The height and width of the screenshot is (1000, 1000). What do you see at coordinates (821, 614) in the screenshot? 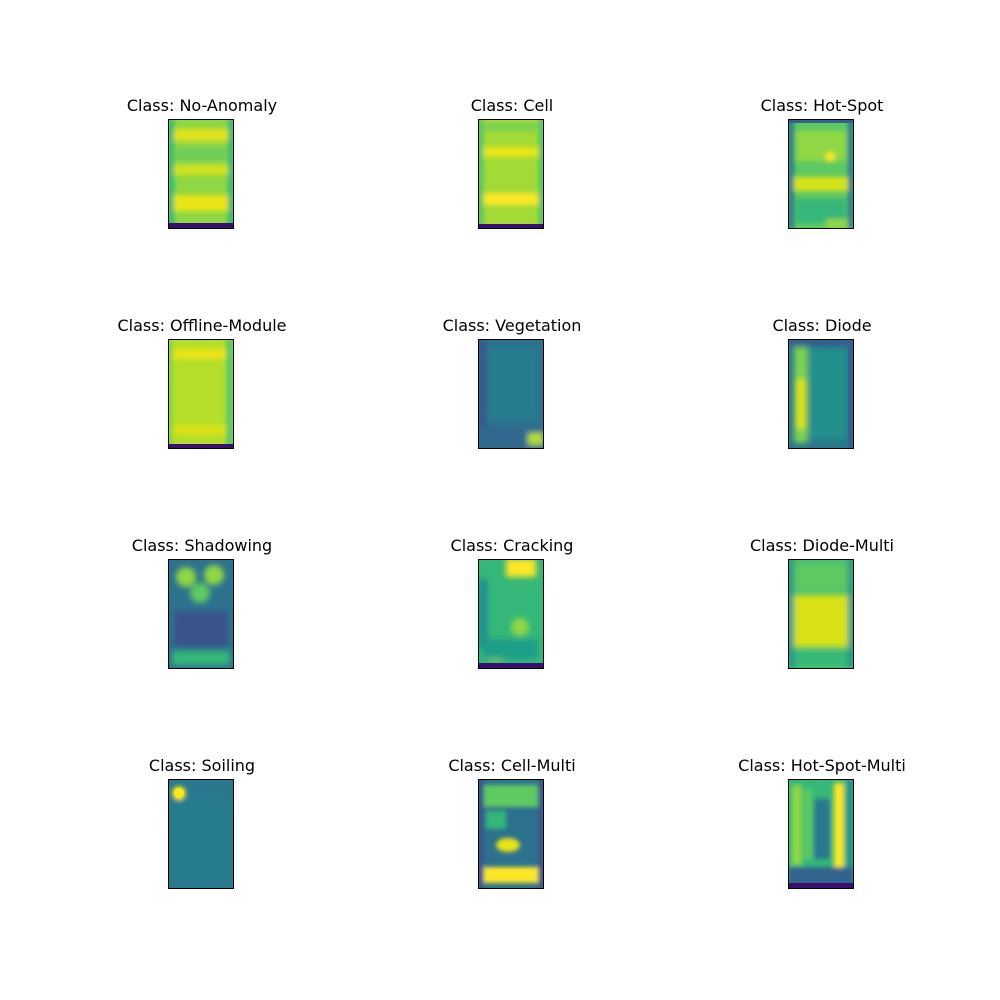
I see `thermal-image-diode-multi` at bounding box center [821, 614].